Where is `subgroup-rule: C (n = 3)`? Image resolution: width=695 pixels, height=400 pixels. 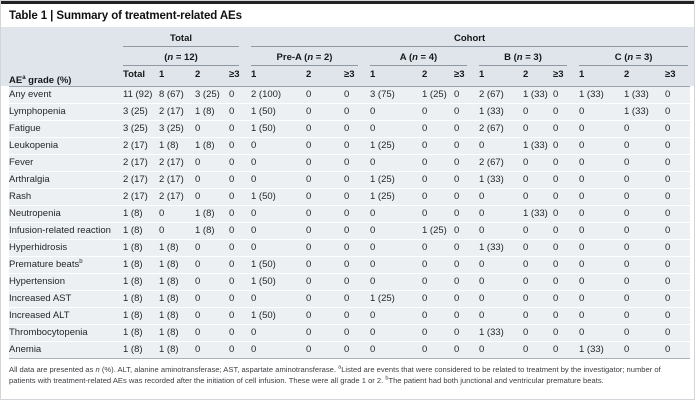
subgroup-rule: C (n = 3) is located at coordinates (634, 59).